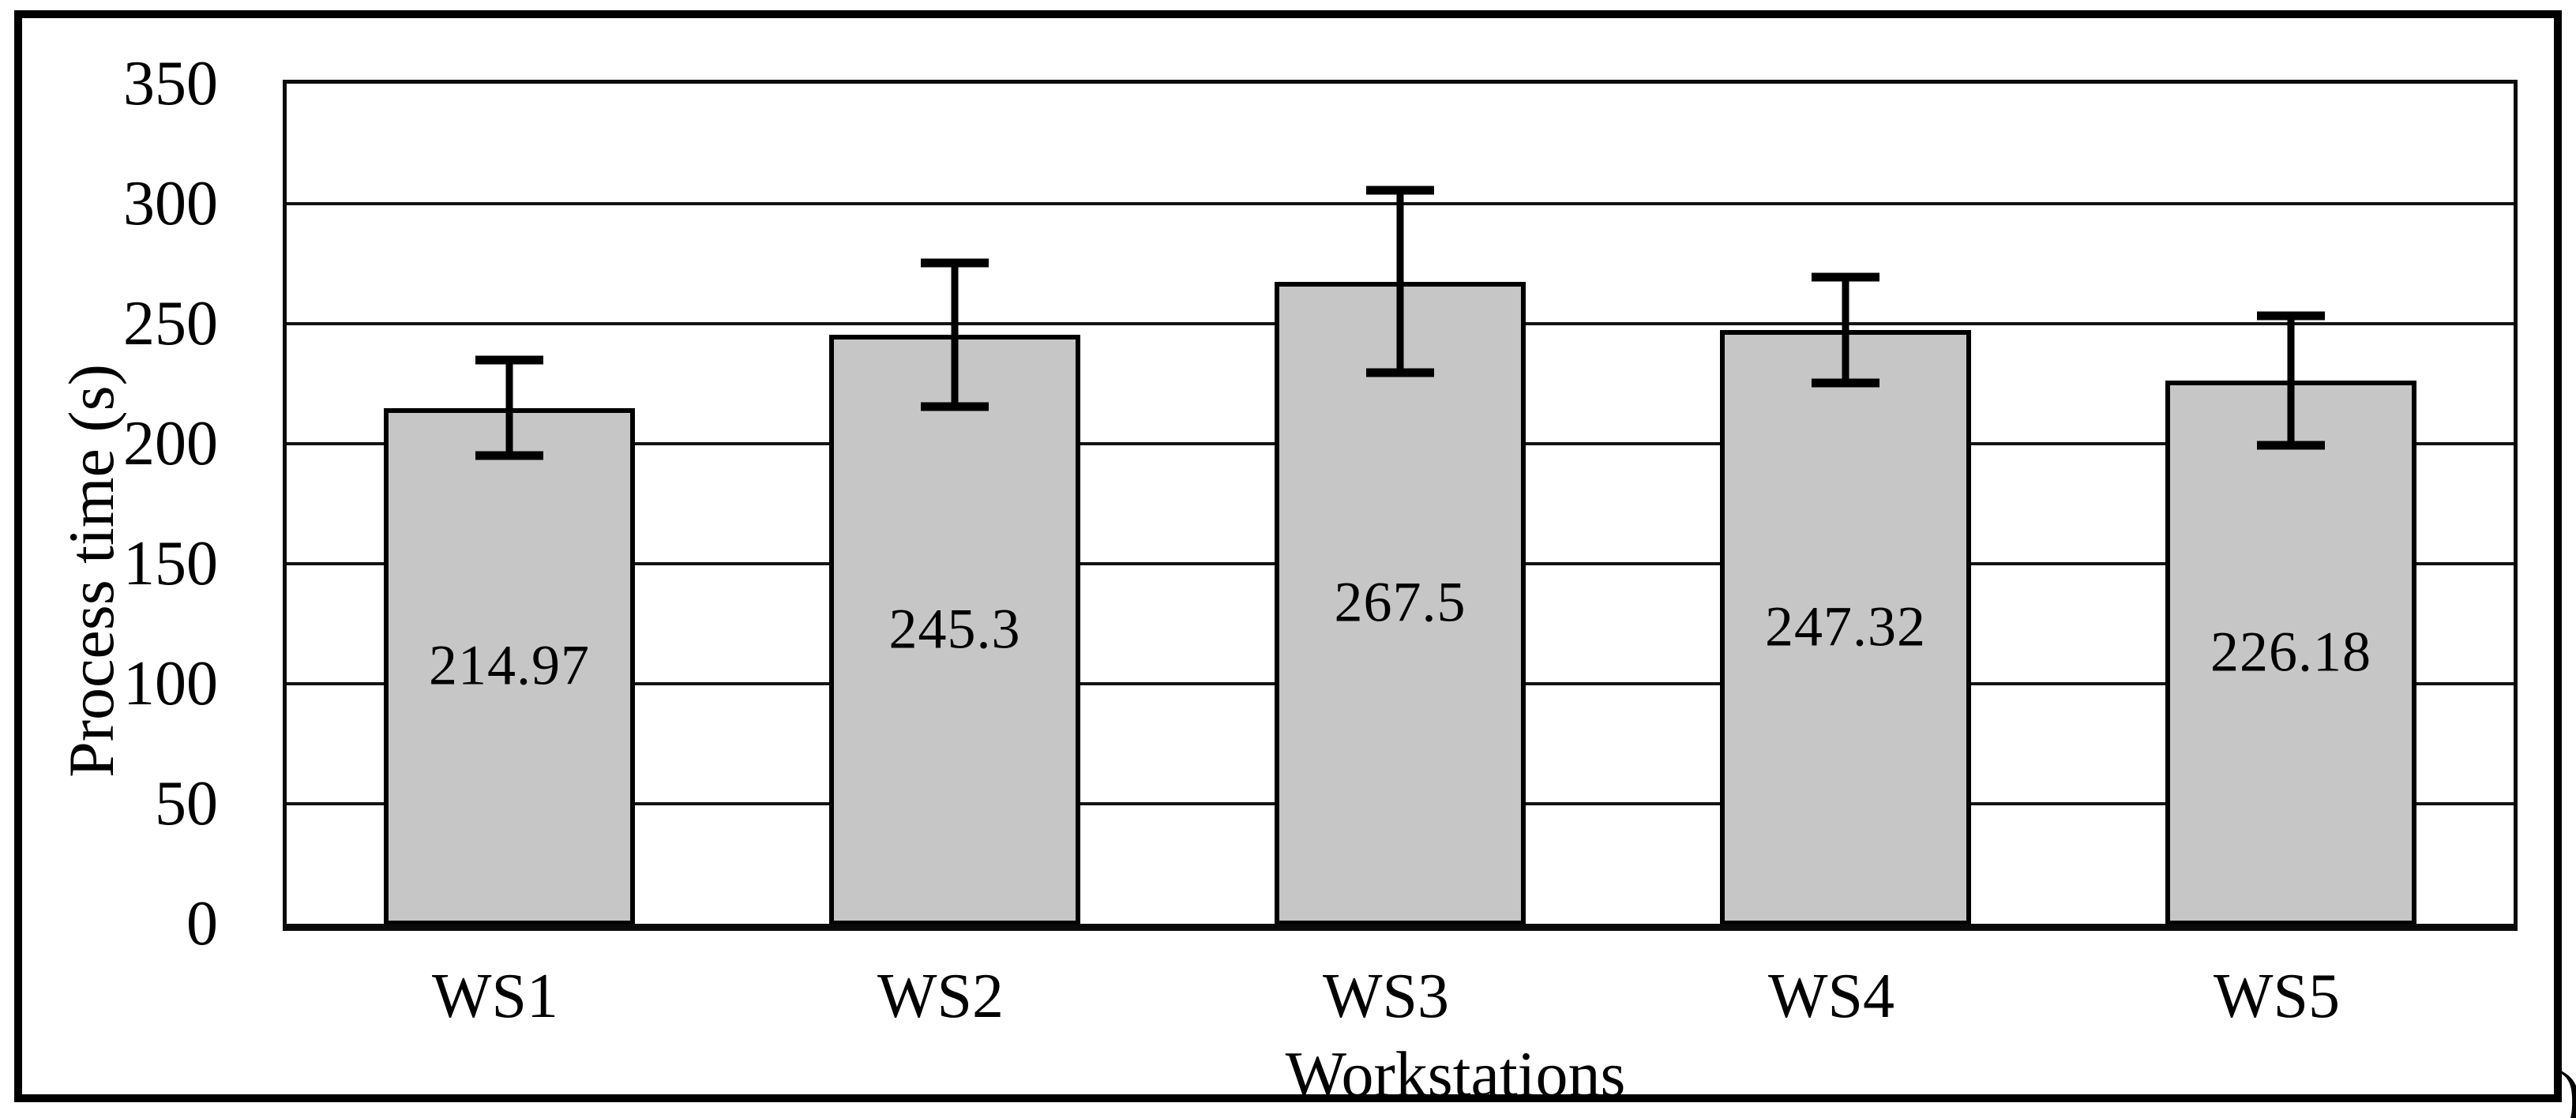 The width and height of the screenshot is (2576, 1118). Describe the element at coordinates (1400, 372) in the screenshot. I see `error-cap-bottom-ws3` at that location.